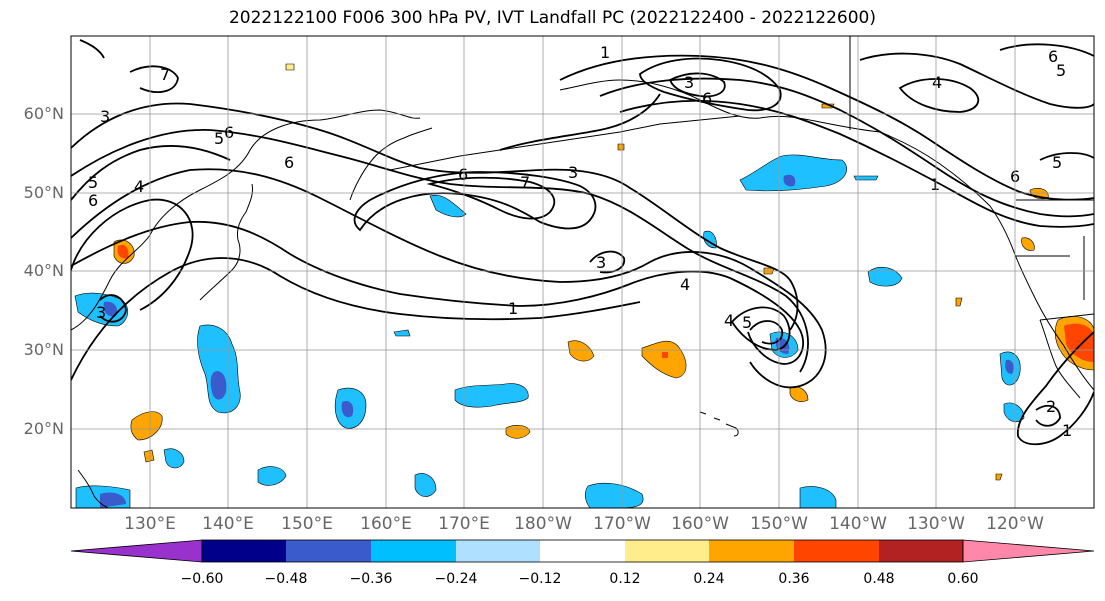  Describe the element at coordinates (543, 524) in the screenshot. I see `lon-label: 180°W` at that location.